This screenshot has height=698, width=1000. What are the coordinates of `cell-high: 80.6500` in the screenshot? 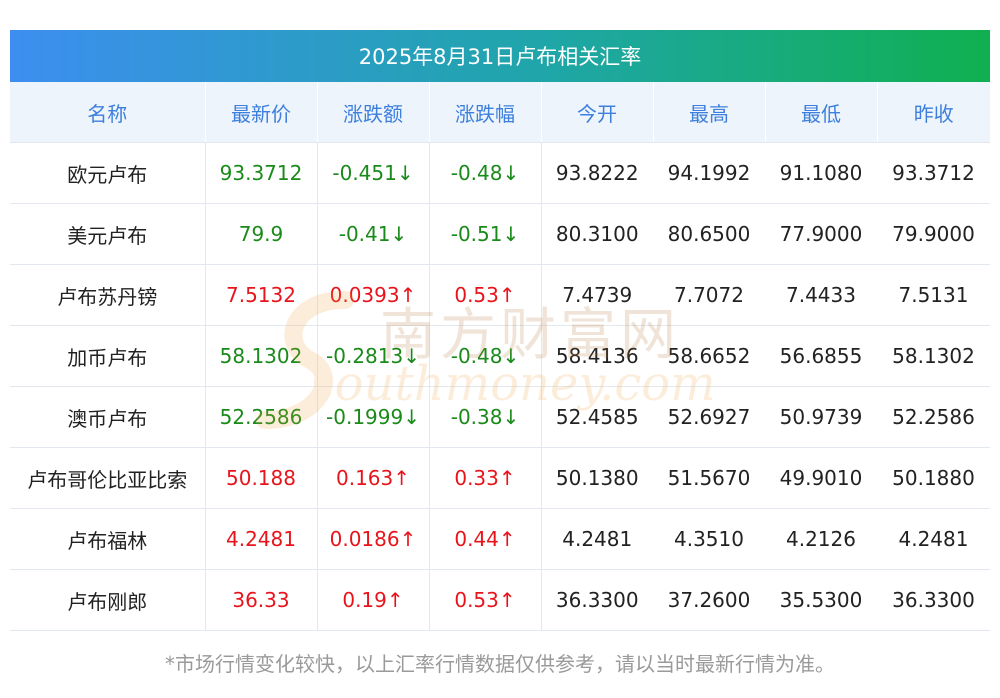 It's located at (709, 234).